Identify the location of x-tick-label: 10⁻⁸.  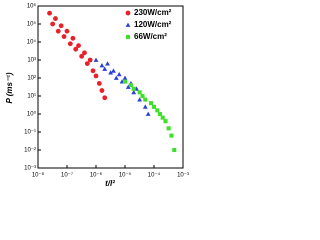
(38, 175).